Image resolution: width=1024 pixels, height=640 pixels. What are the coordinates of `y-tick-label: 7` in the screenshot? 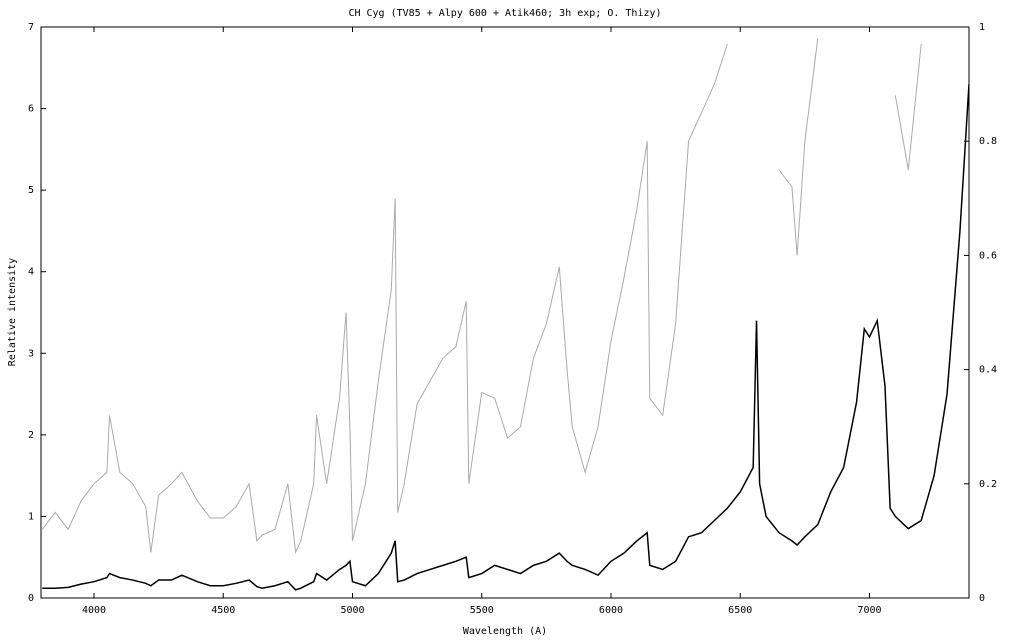 It's located at (31, 27).